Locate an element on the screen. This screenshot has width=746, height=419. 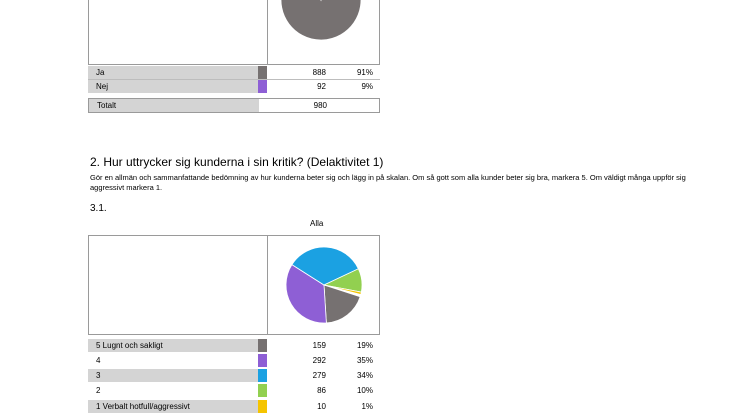
table1-row-ja: Ja 888 91% is located at coordinates (234, 72).